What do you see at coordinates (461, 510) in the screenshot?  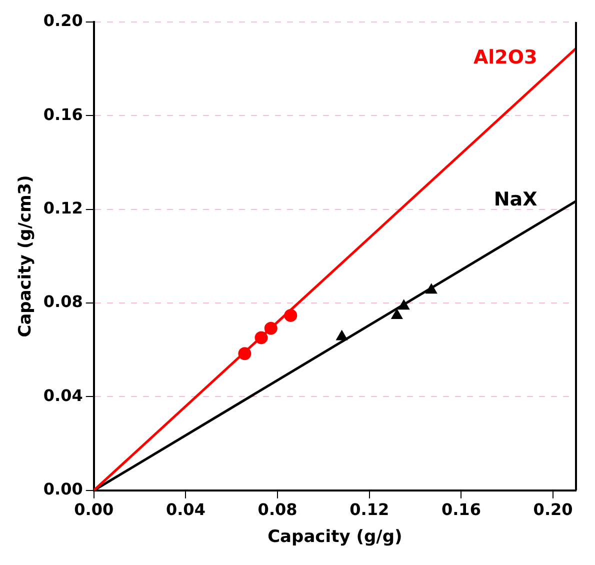 I see `x-tick-label: 0.16` at bounding box center [461, 510].